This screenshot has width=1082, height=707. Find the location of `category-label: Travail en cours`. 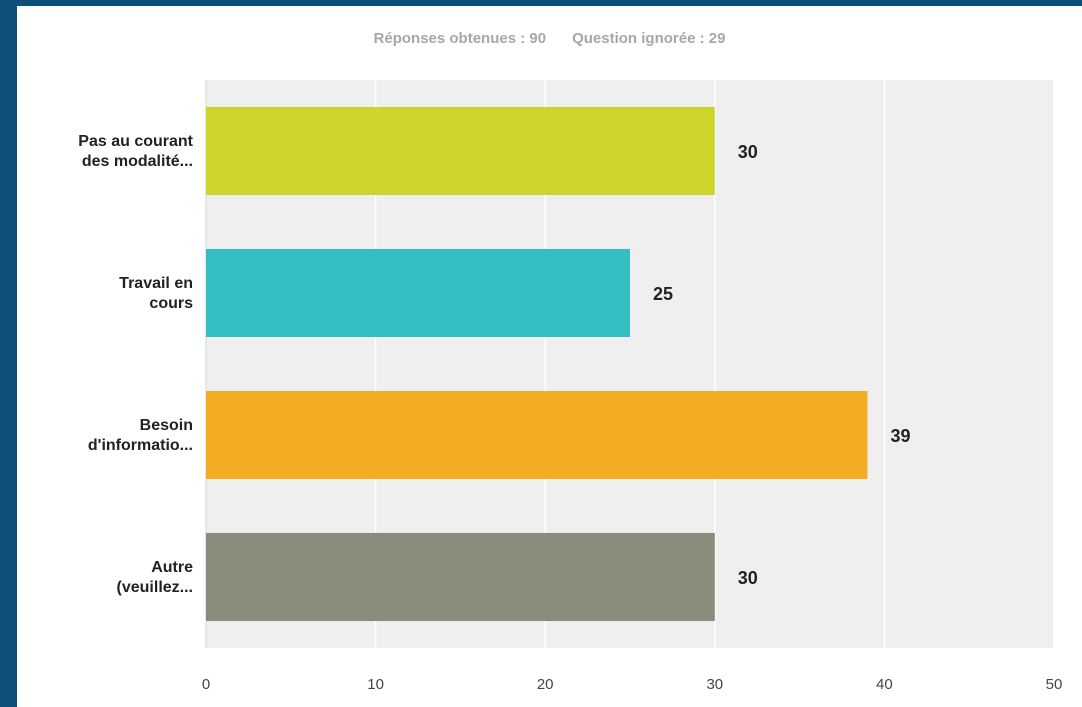

category-label: Travail en cours is located at coordinates (156, 293).